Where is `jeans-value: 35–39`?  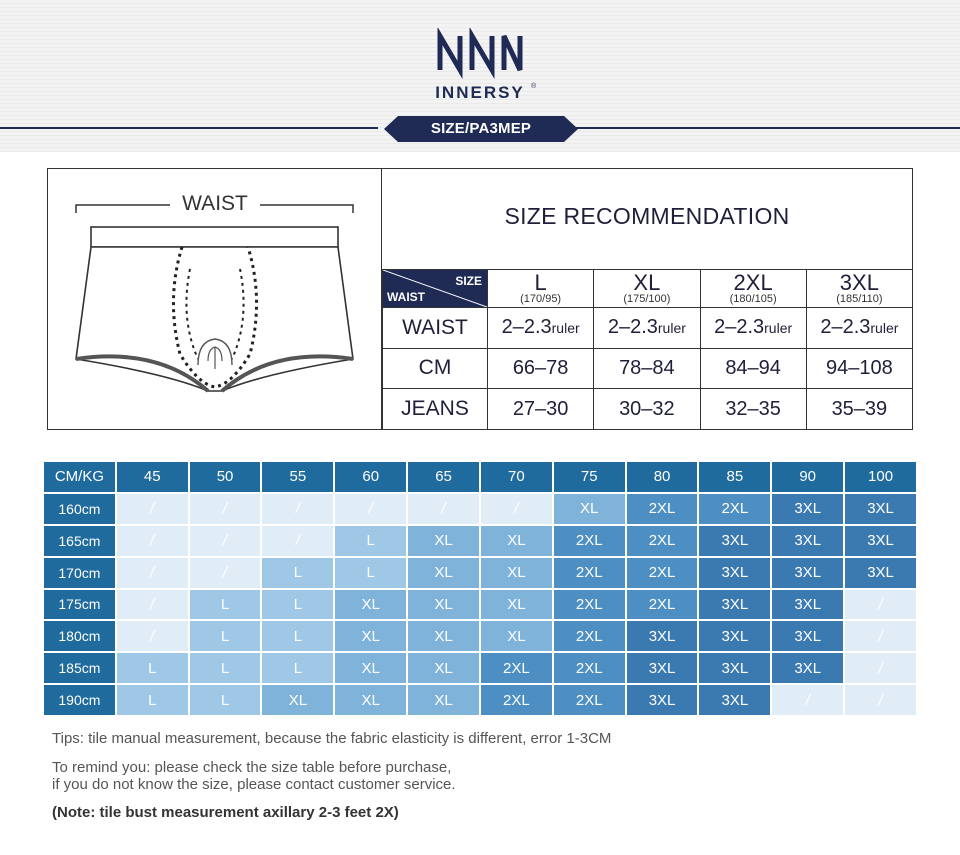
jeans-value: 35–39 is located at coordinates (859, 409).